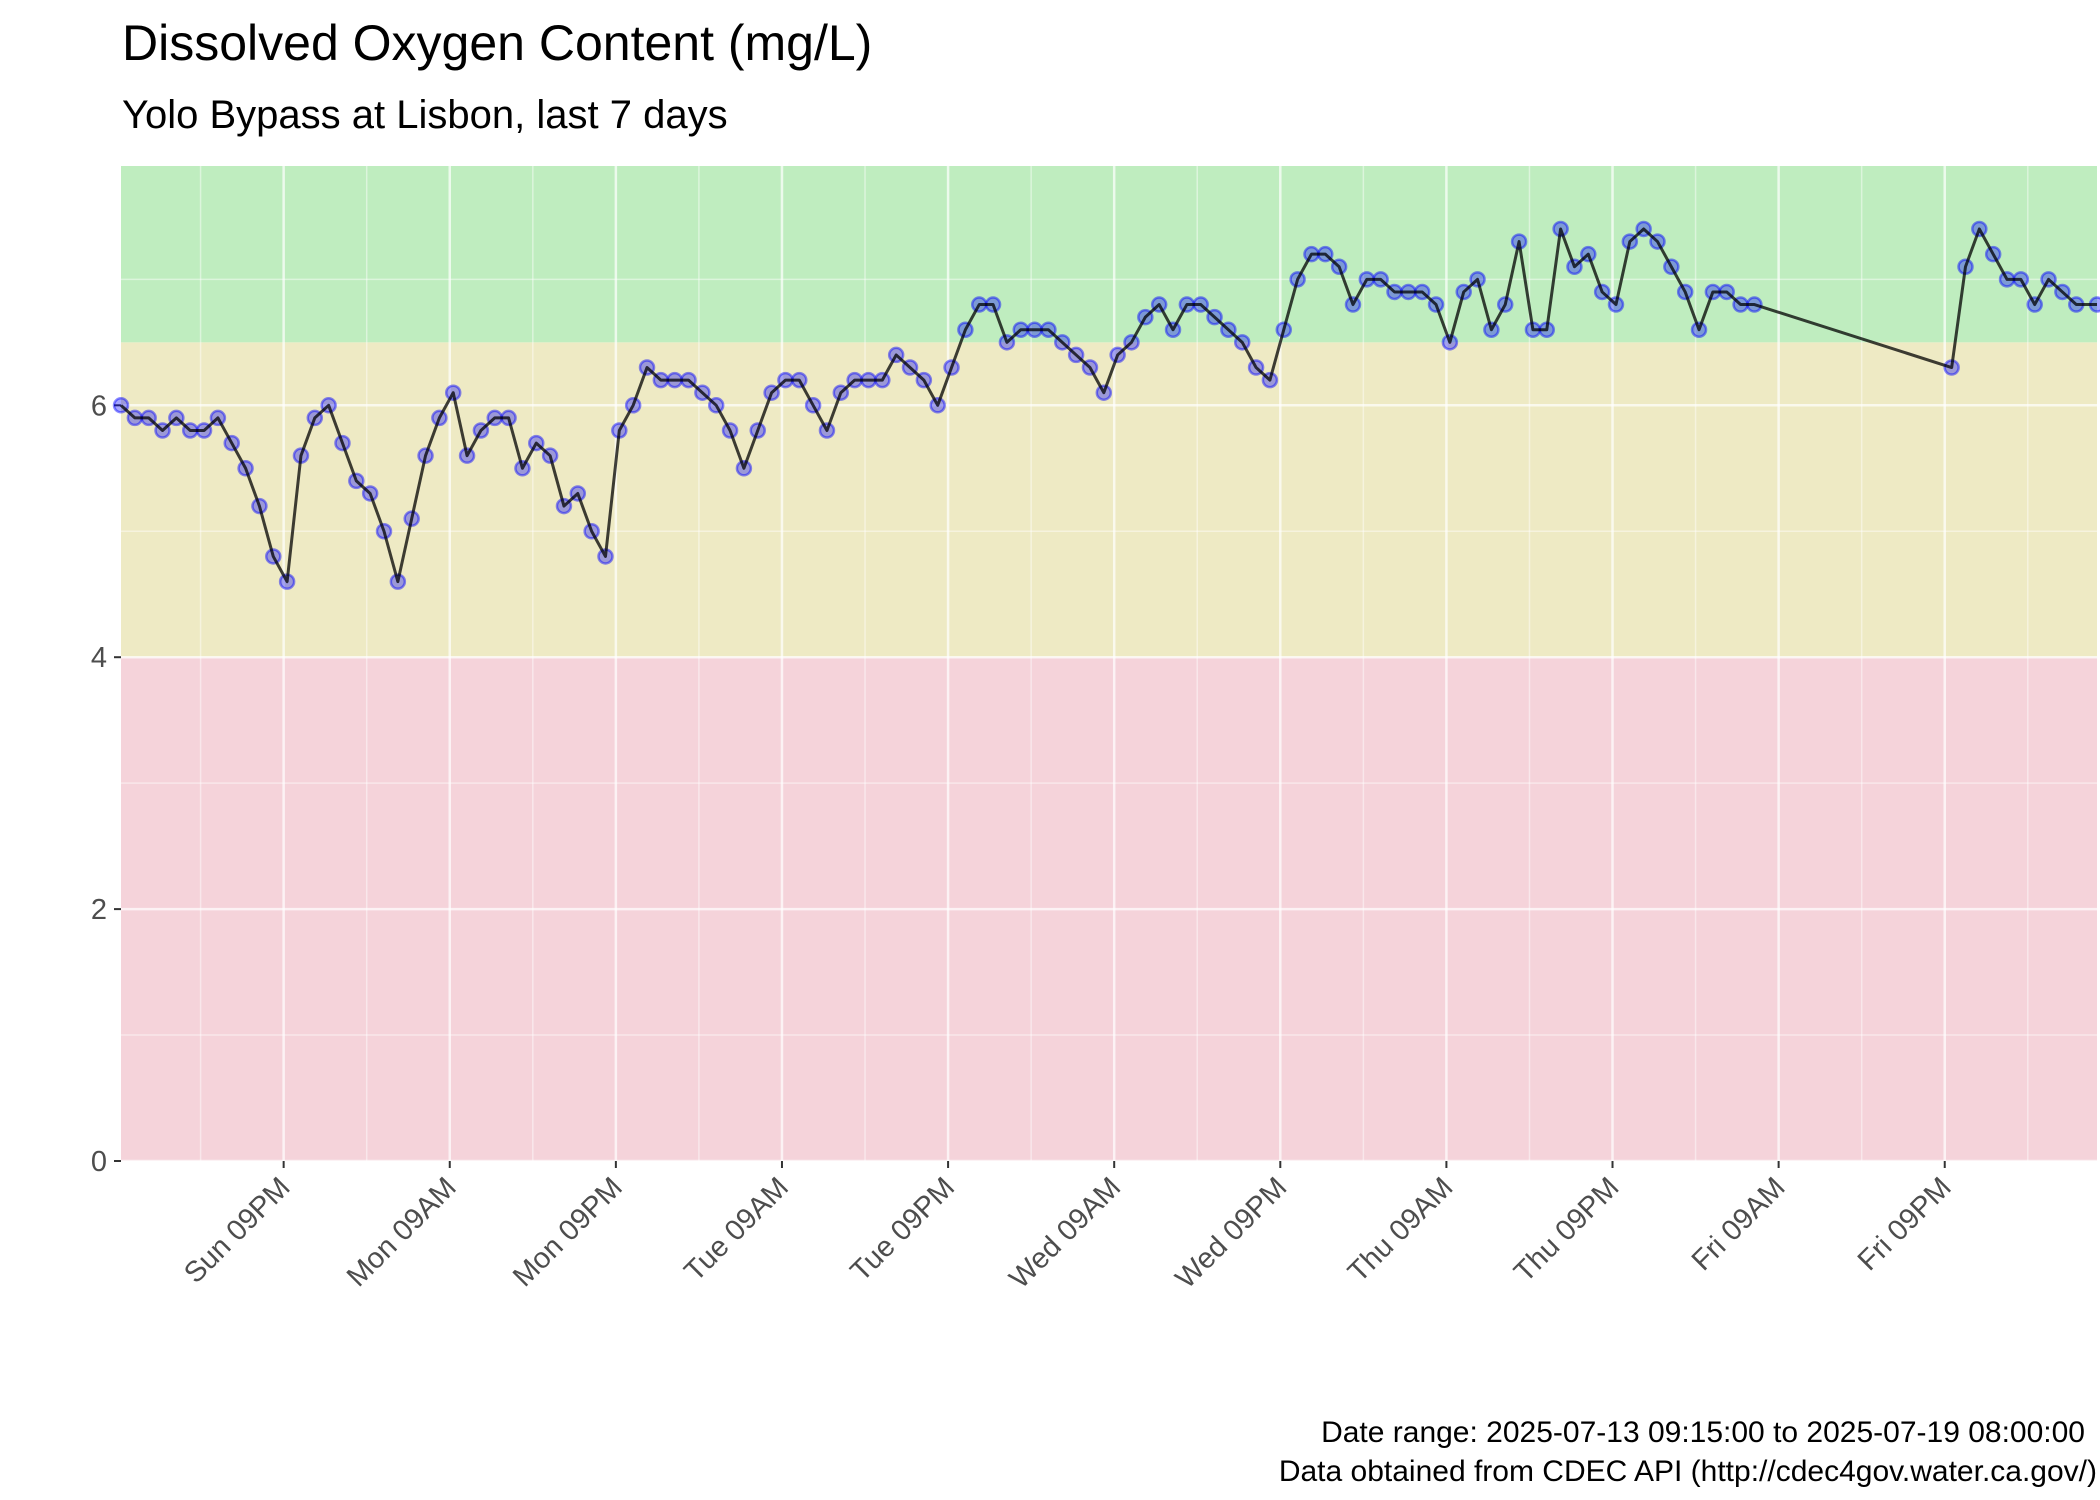 This screenshot has width=2100, height=1500. I want to click on x-tick-label: Wed 09PM, so click(1232, 1233).